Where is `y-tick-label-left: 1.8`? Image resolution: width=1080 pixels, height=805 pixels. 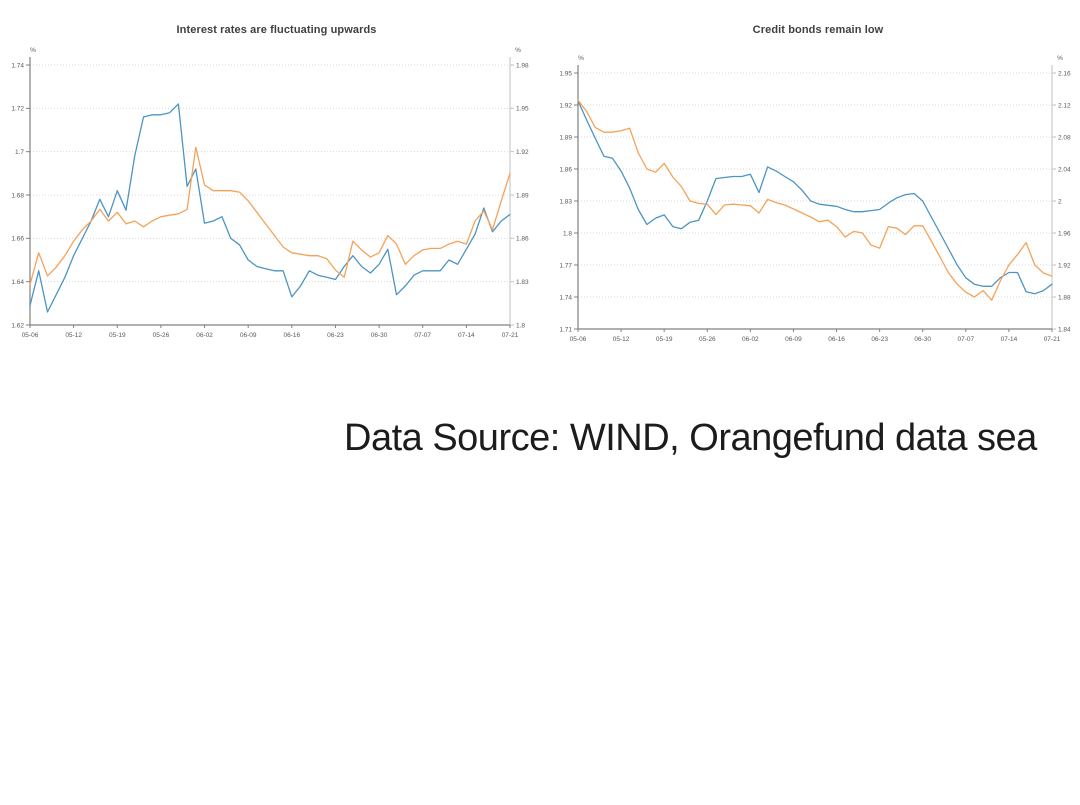
y-tick-label-left: 1.8 is located at coordinates (567, 233).